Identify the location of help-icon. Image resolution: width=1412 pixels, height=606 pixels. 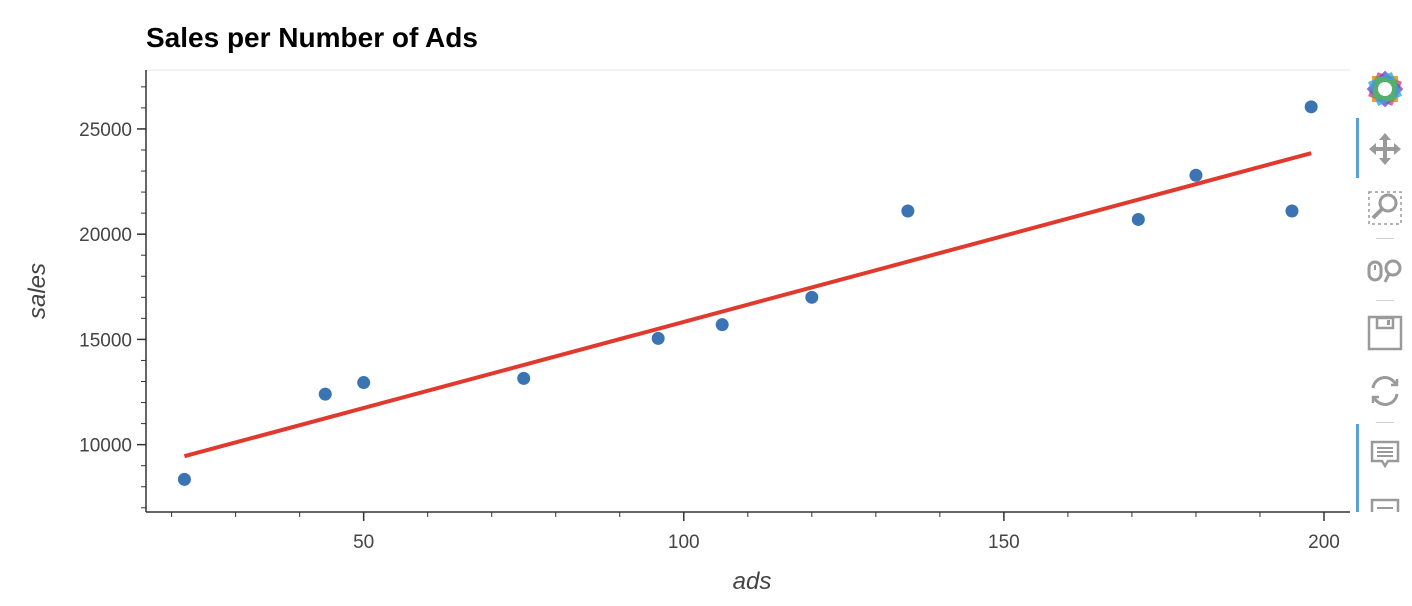
(1385, 502).